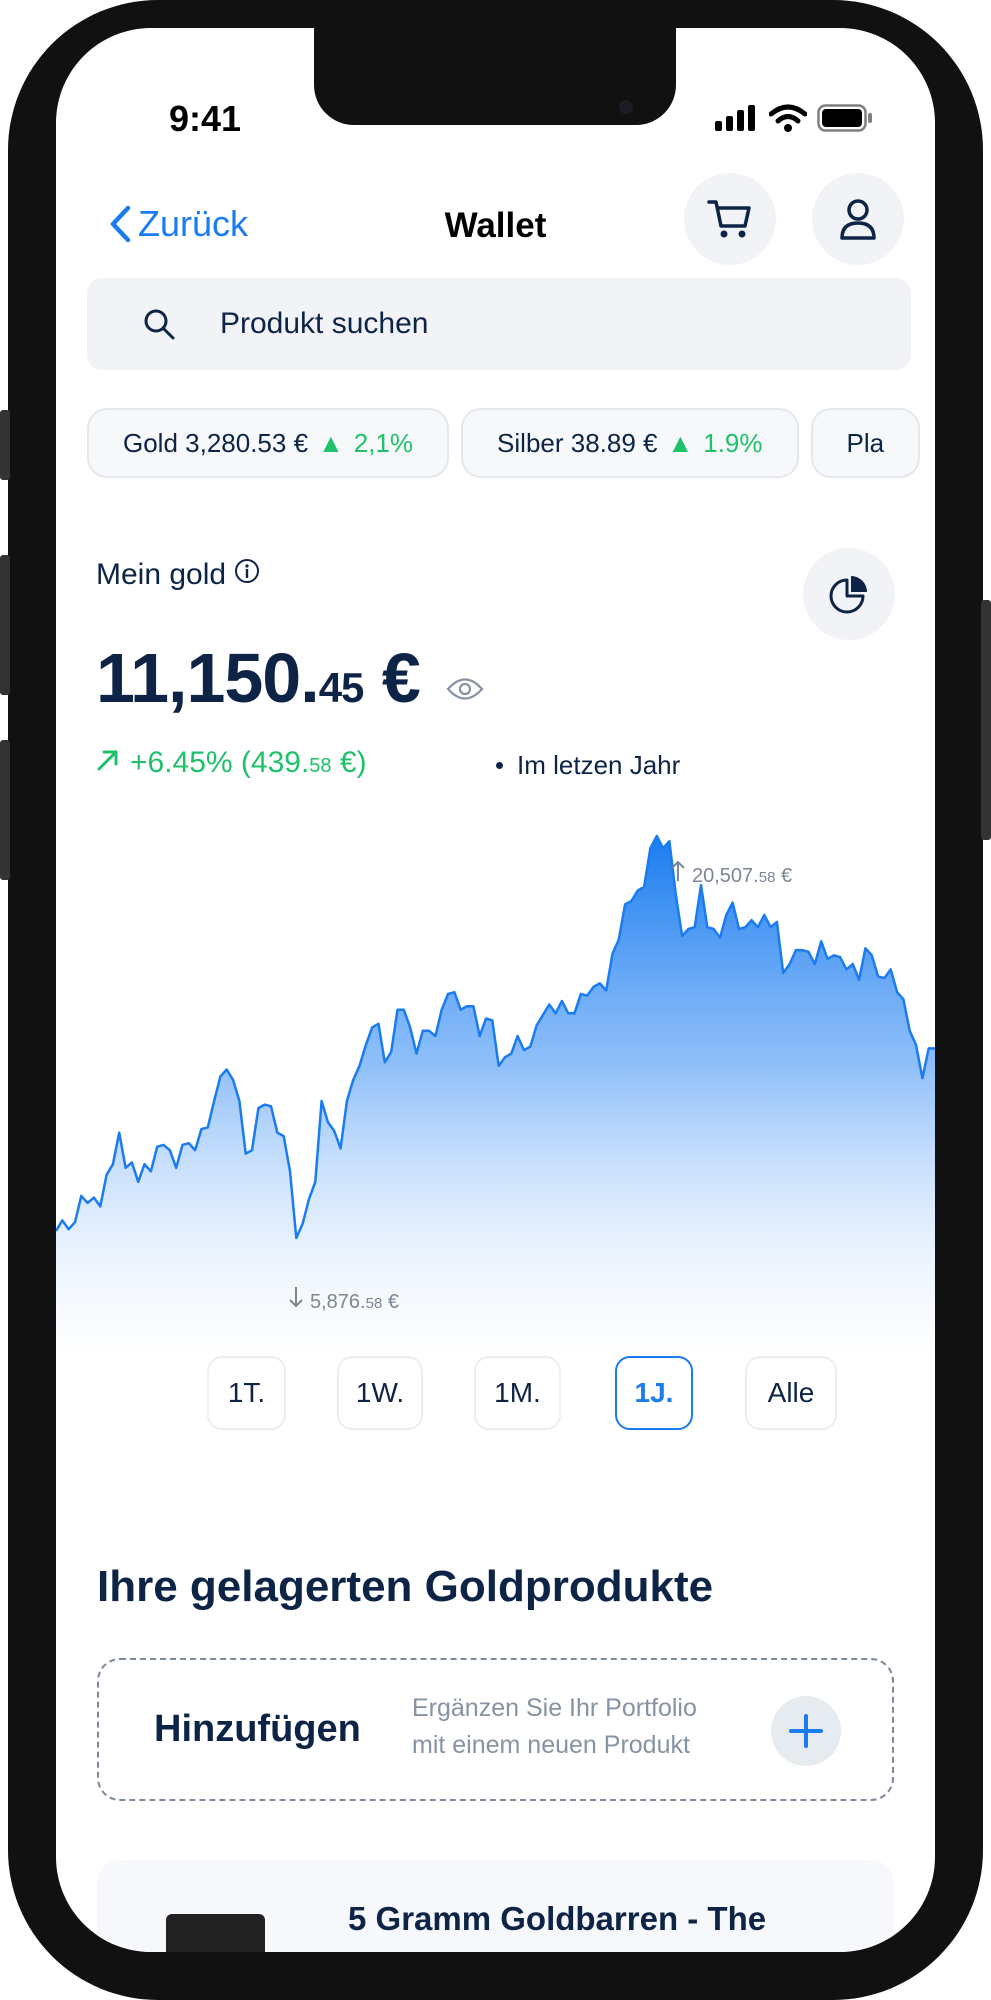 The image size is (991, 2000). What do you see at coordinates (520, 324) in the screenshot?
I see `search-input` at bounding box center [520, 324].